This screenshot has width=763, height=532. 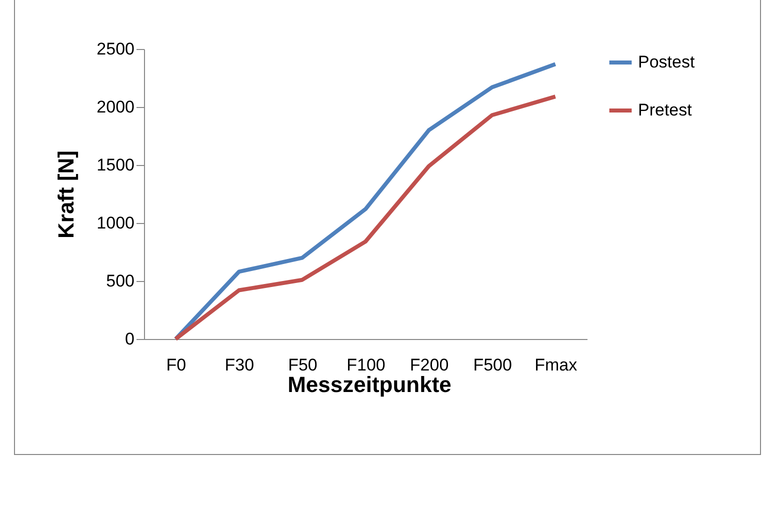 What do you see at coordinates (176, 365) in the screenshot?
I see `x-tick-label: F0` at bounding box center [176, 365].